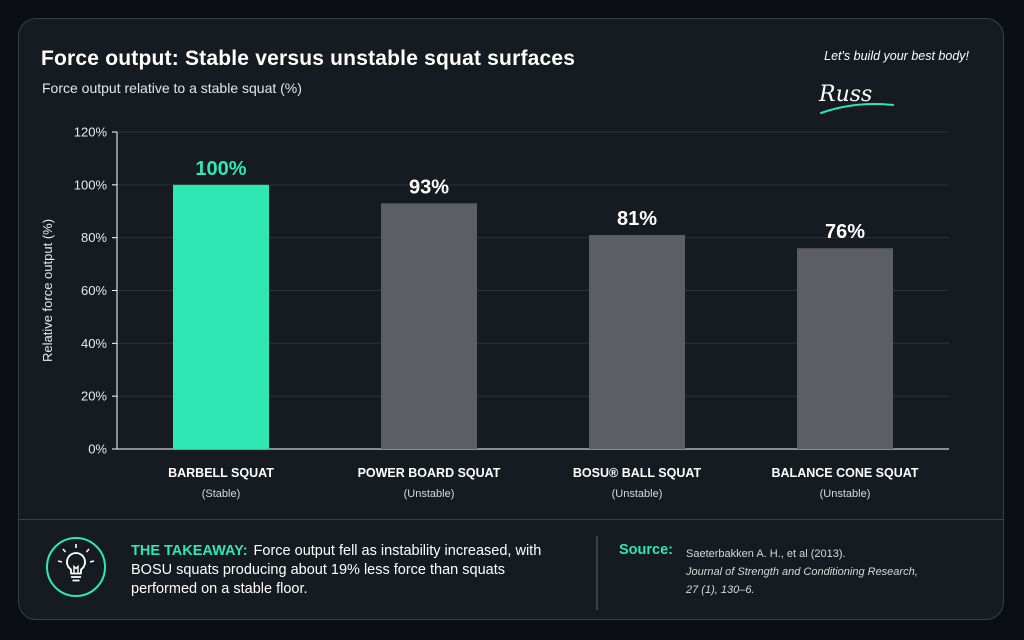  What do you see at coordinates (91, 184) in the screenshot?
I see `y-tick-label: 100%` at bounding box center [91, 184].